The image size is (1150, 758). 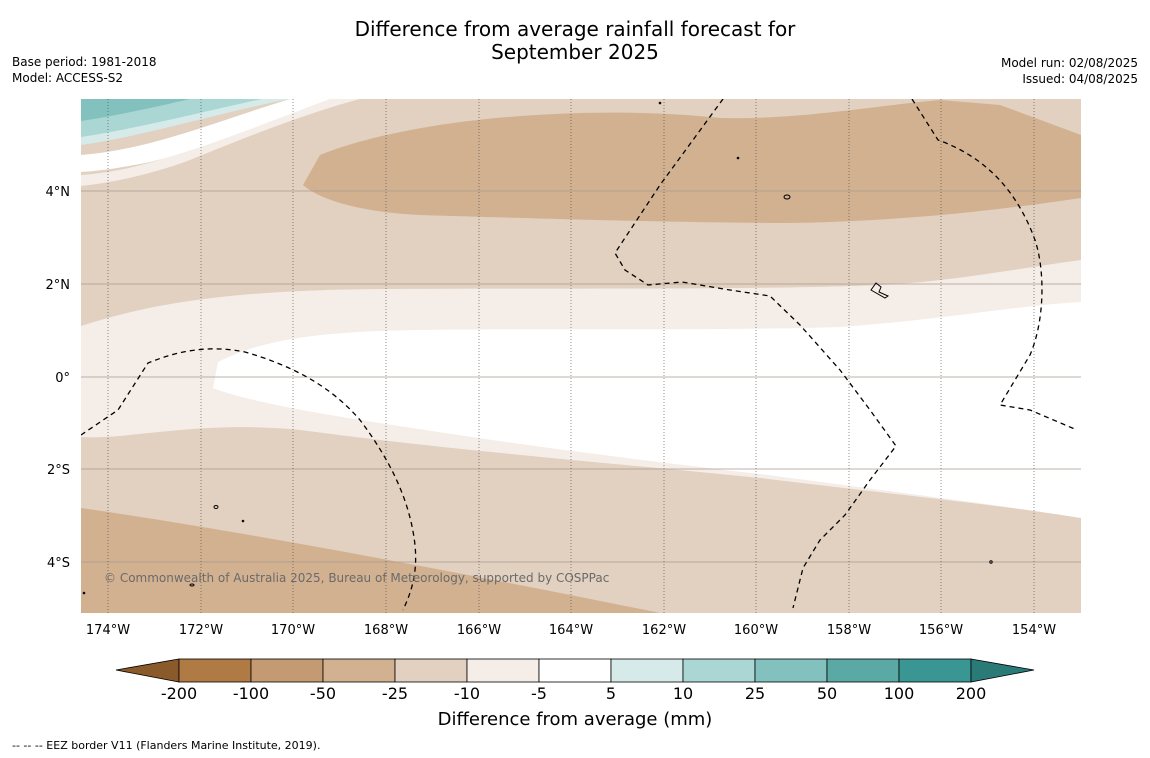 What do you see at coordinates (395, 693) in the screenshot?
I see `colorbar-tick-label: -25` at bounding box center [395, 693].